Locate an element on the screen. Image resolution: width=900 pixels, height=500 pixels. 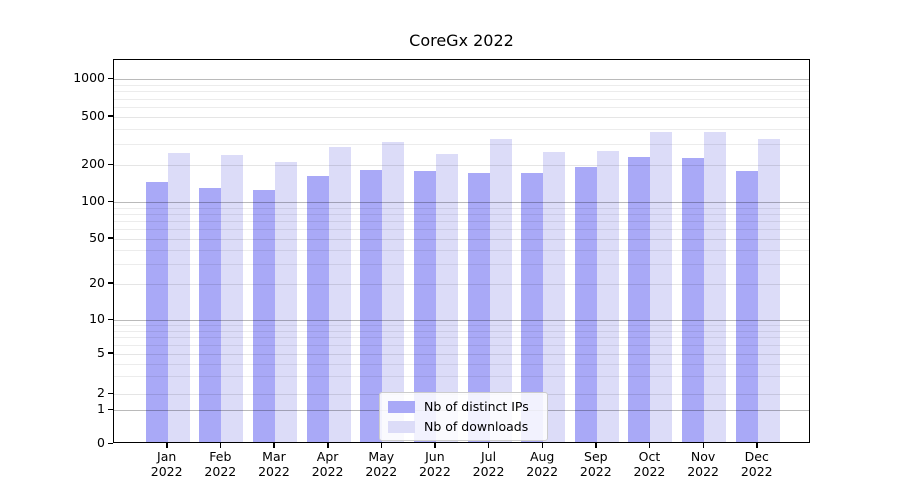
y-tick-label: 5 is located at coordinates (101, 352).